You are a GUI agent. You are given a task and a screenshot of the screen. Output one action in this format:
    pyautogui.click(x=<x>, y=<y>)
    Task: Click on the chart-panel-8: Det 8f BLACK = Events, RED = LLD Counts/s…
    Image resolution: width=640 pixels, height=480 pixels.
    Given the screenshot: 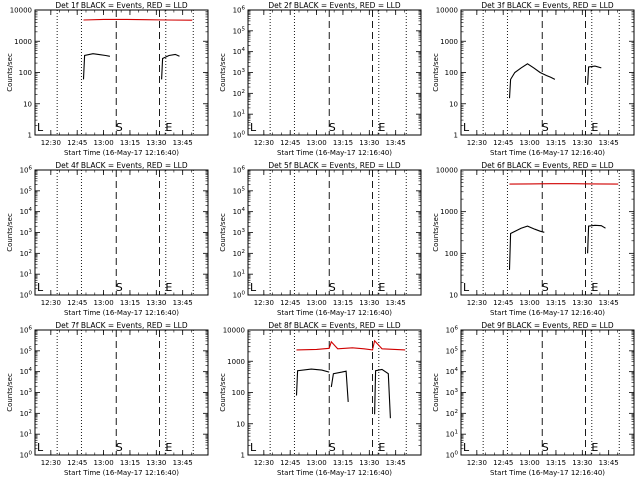 What is the action you would take?
    pyautogui.click(x=320, y=399)
    